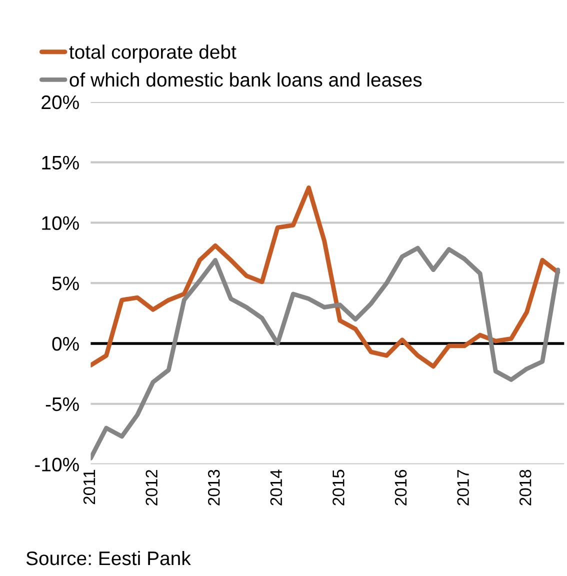 The height and width of the screenshot is (576, 567). I want to click on x-tick-label: 2015, so click(338, 488).